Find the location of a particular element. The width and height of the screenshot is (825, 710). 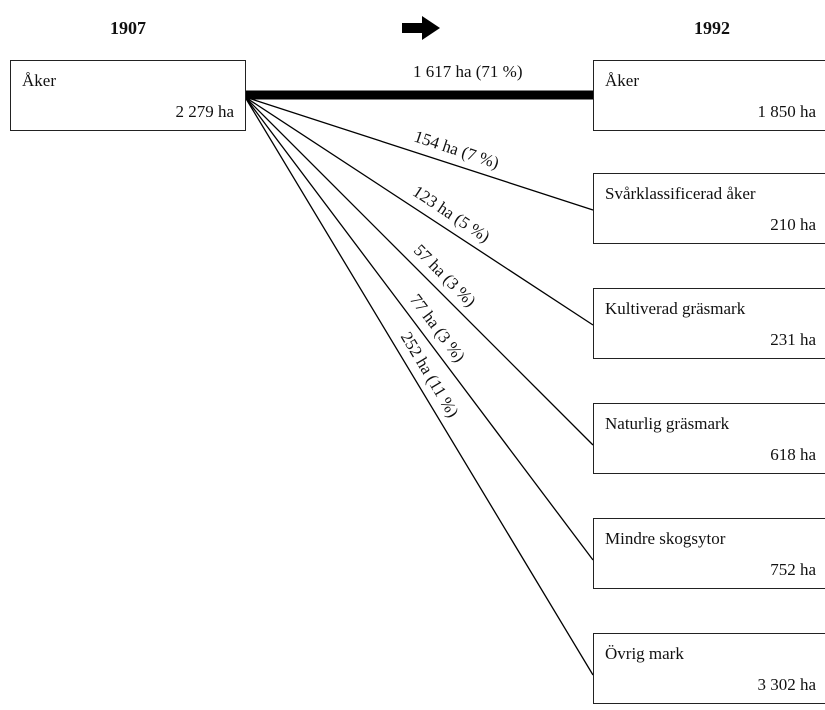

target-value: 231 ha is located at coordinates (793, 339).